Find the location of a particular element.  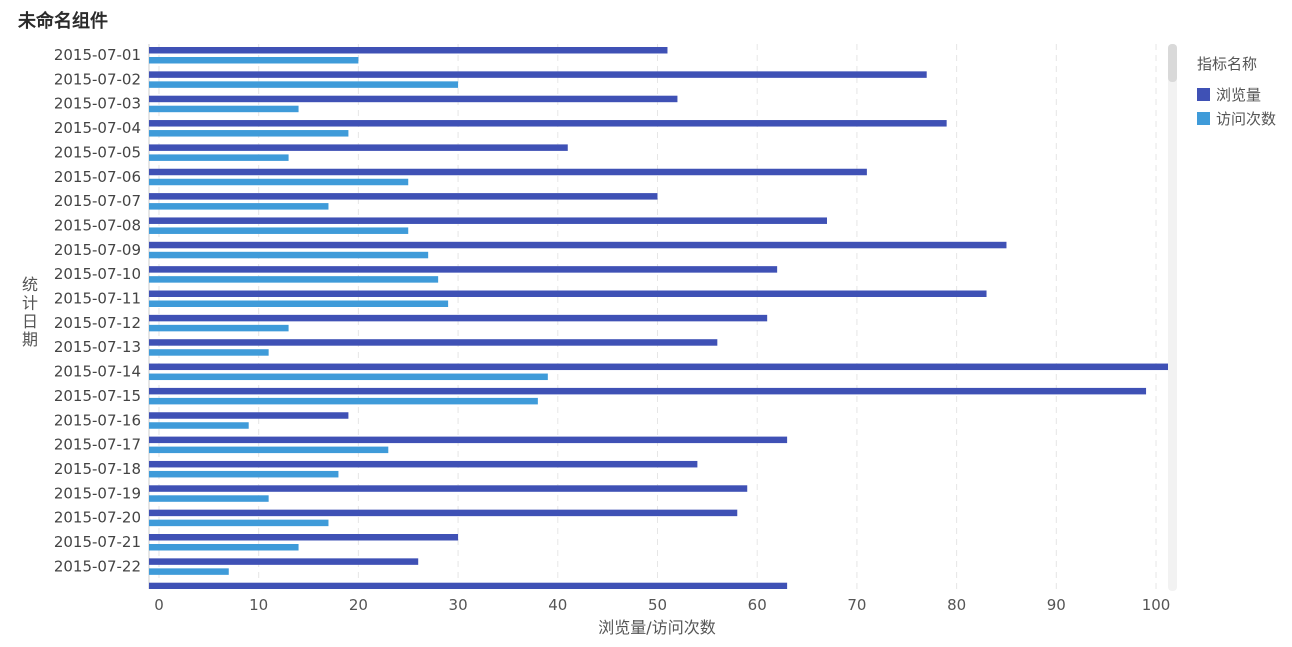

y-tick-label: 2015-07-16 is located at coordinates (97, 420).